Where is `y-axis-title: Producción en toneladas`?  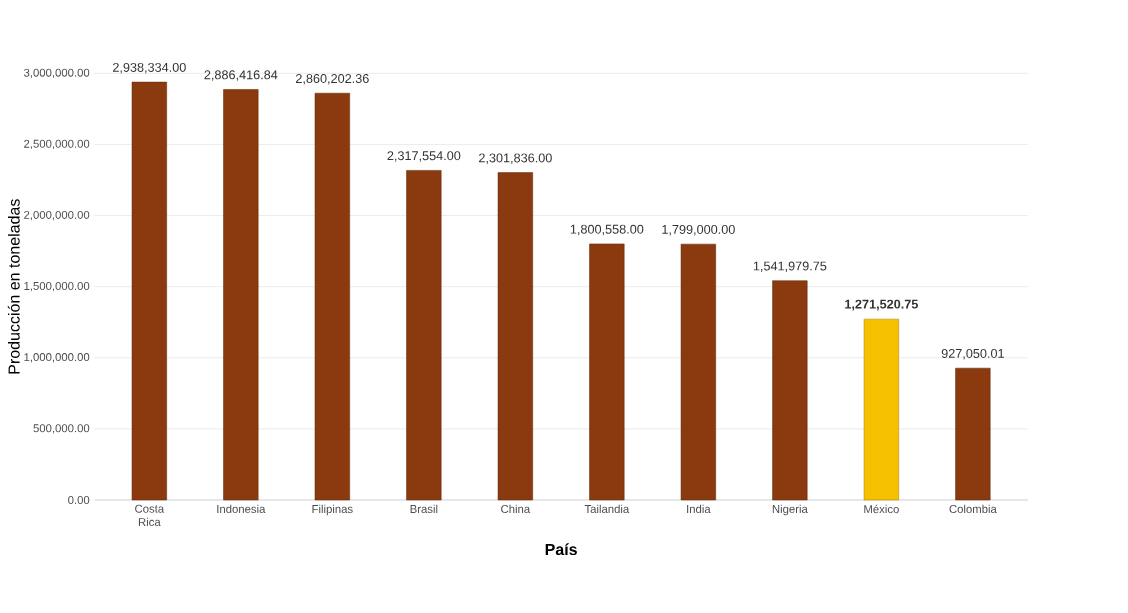
y-axis-title: Producción en toneladas is located at coordinates (13, 286).